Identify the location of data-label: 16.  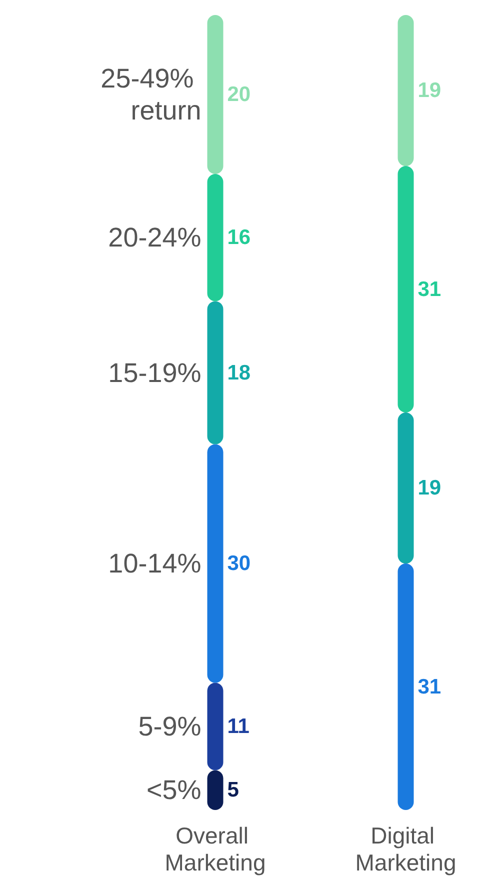
(239, 238).